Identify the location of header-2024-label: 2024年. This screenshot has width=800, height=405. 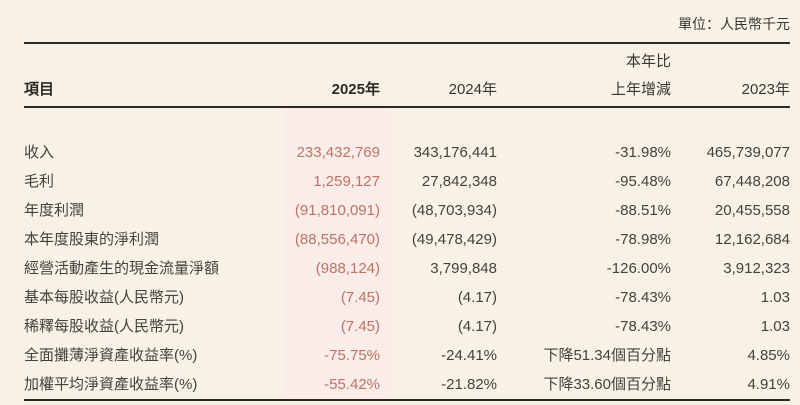
(472, 89).